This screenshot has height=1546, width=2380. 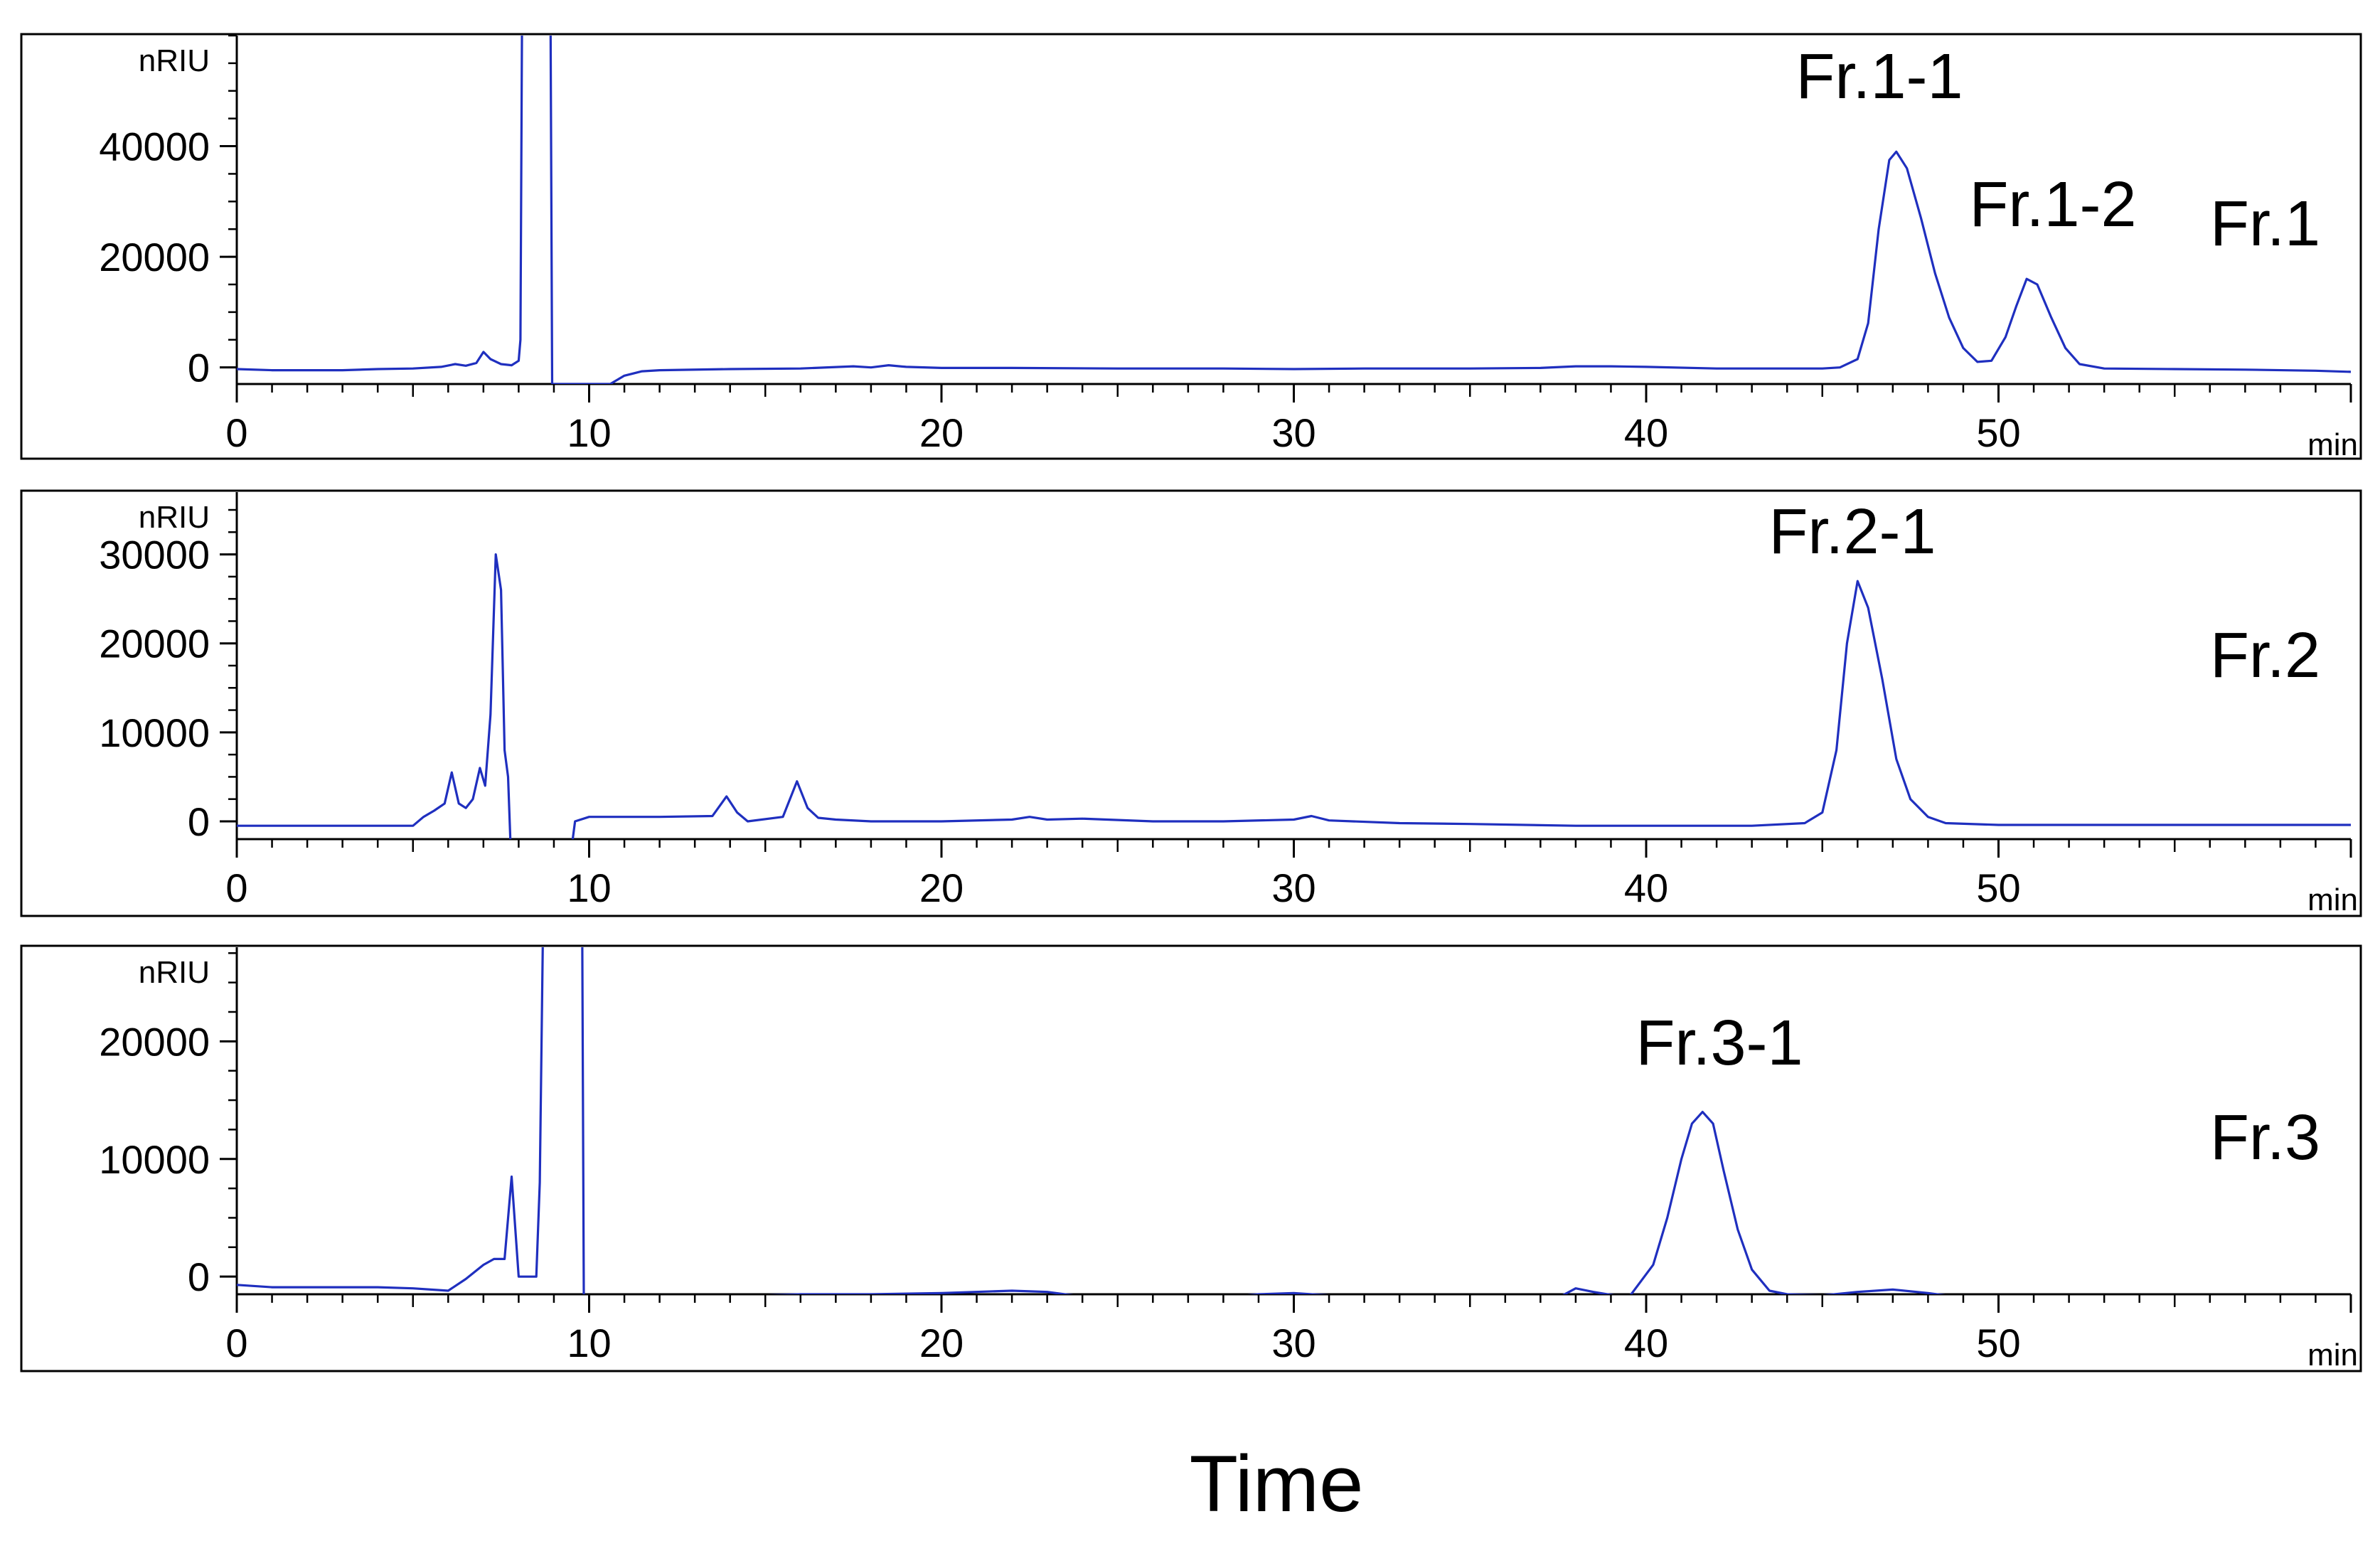 I want to click on y-tick-label: 40000, so click(x=154, y=147).